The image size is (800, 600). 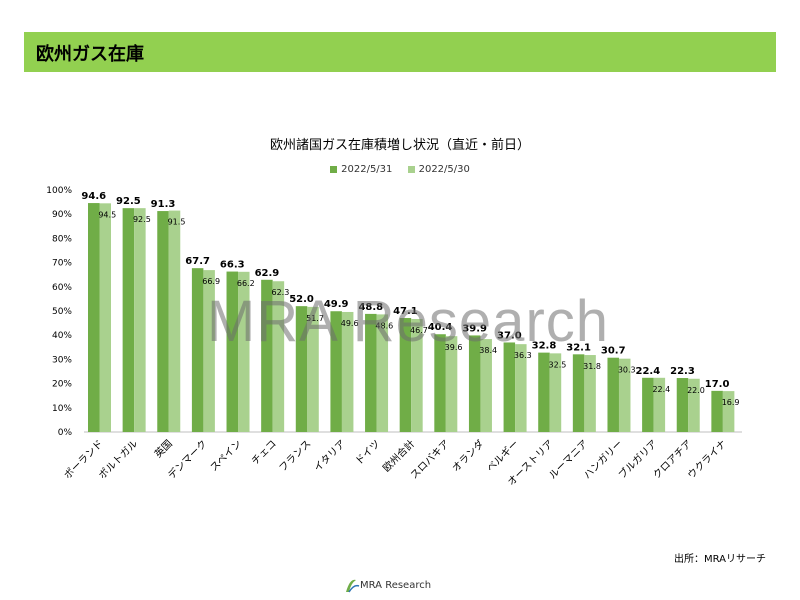 I want to click on y-tick-label: 10%, so click(x=62, y=409).